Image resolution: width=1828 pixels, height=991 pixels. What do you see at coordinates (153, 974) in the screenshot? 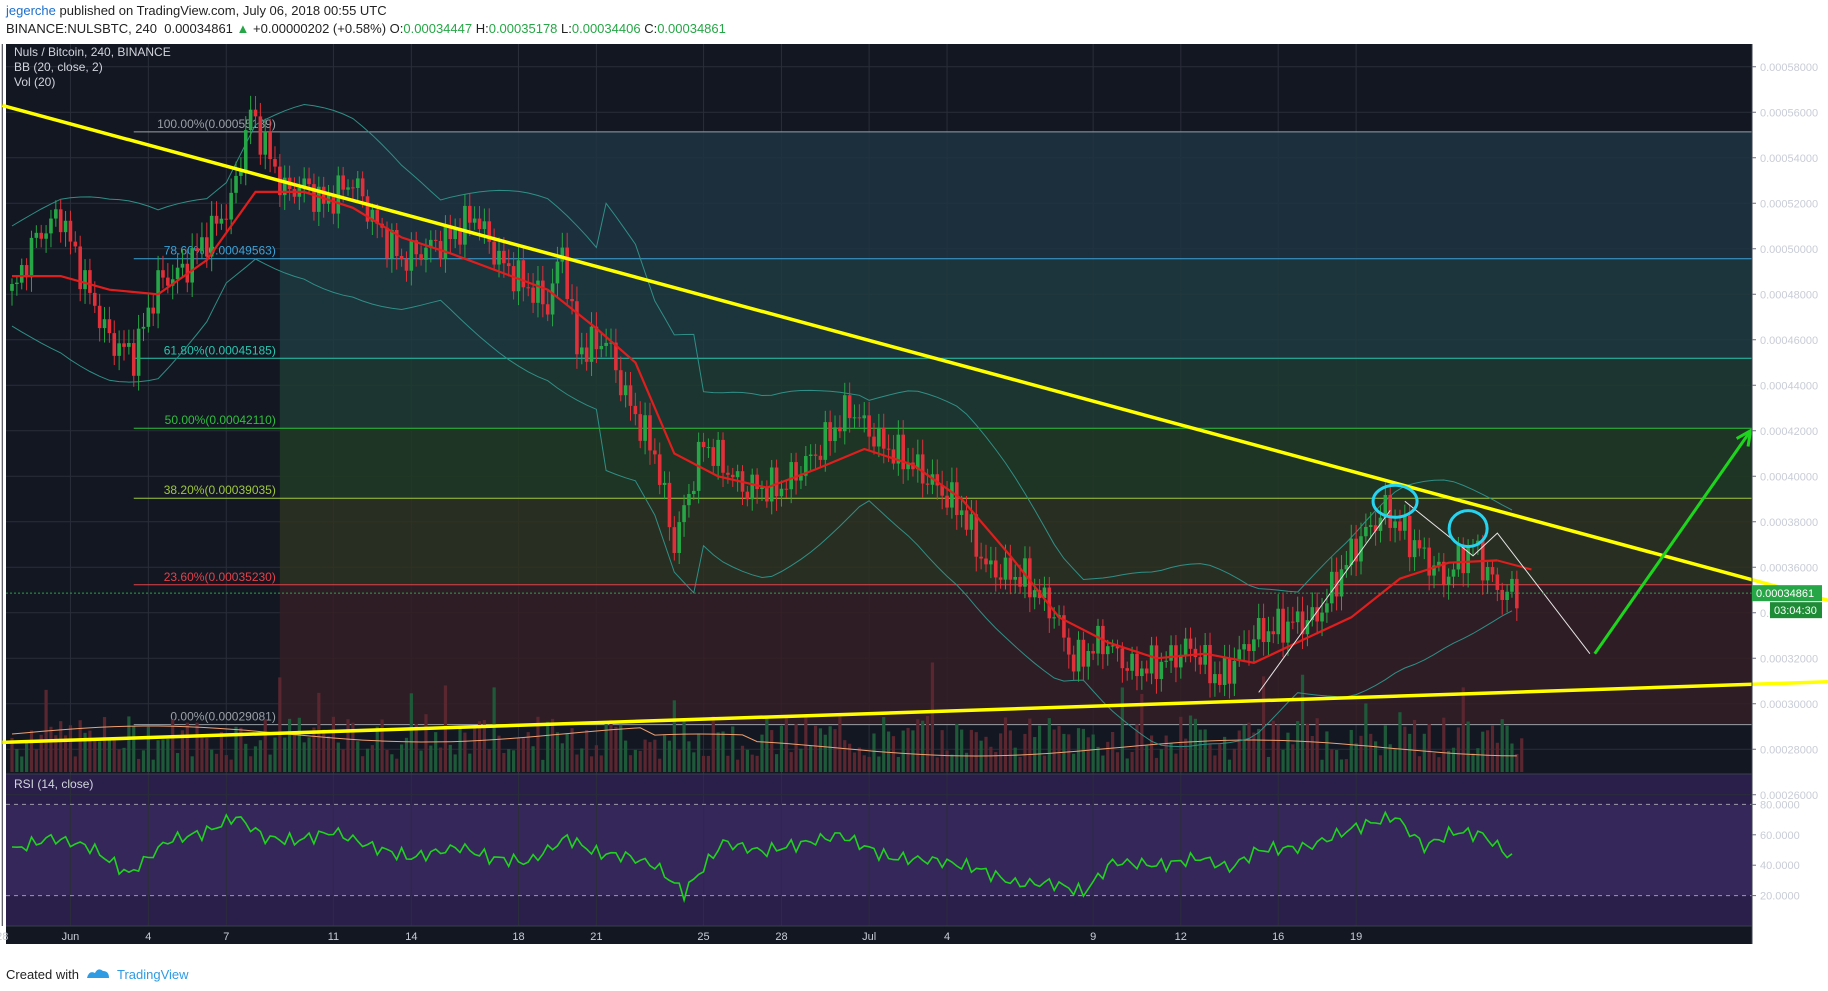
I see `tradingview-link: TradingView` at bounding box center [153, 974].